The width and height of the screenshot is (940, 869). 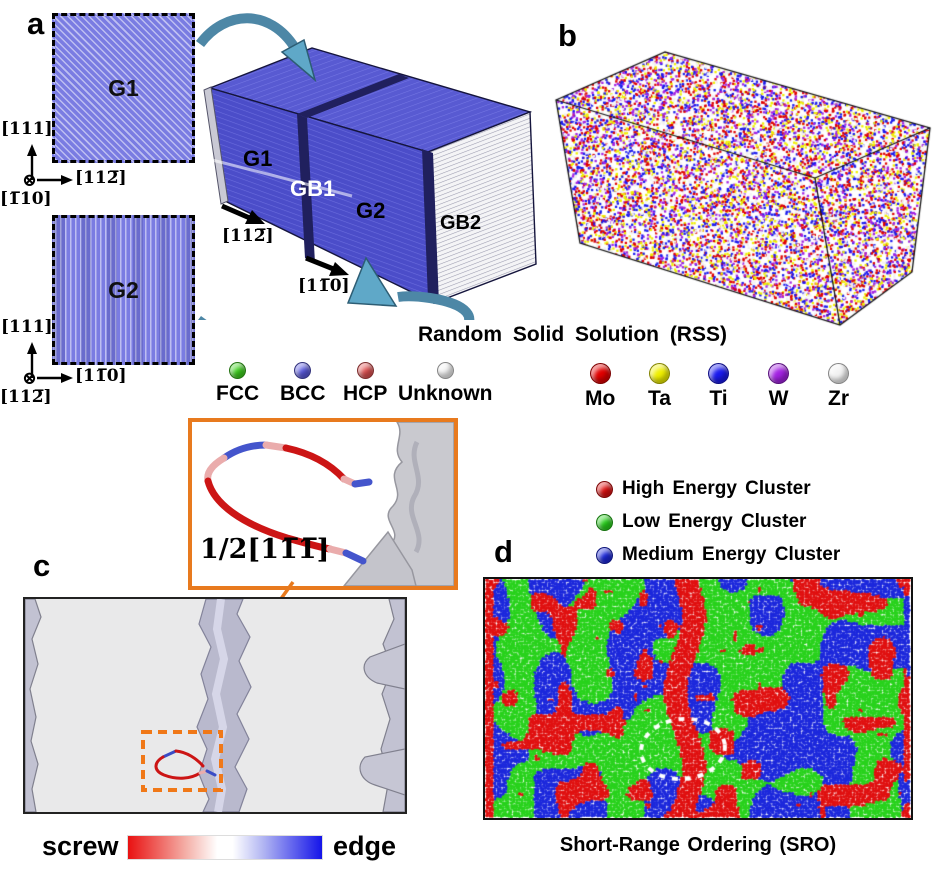 What do you see at coordinates (604, 489) in the screenshot?
I see `high-energy-dot-icon` at bounding box center [604, 489].